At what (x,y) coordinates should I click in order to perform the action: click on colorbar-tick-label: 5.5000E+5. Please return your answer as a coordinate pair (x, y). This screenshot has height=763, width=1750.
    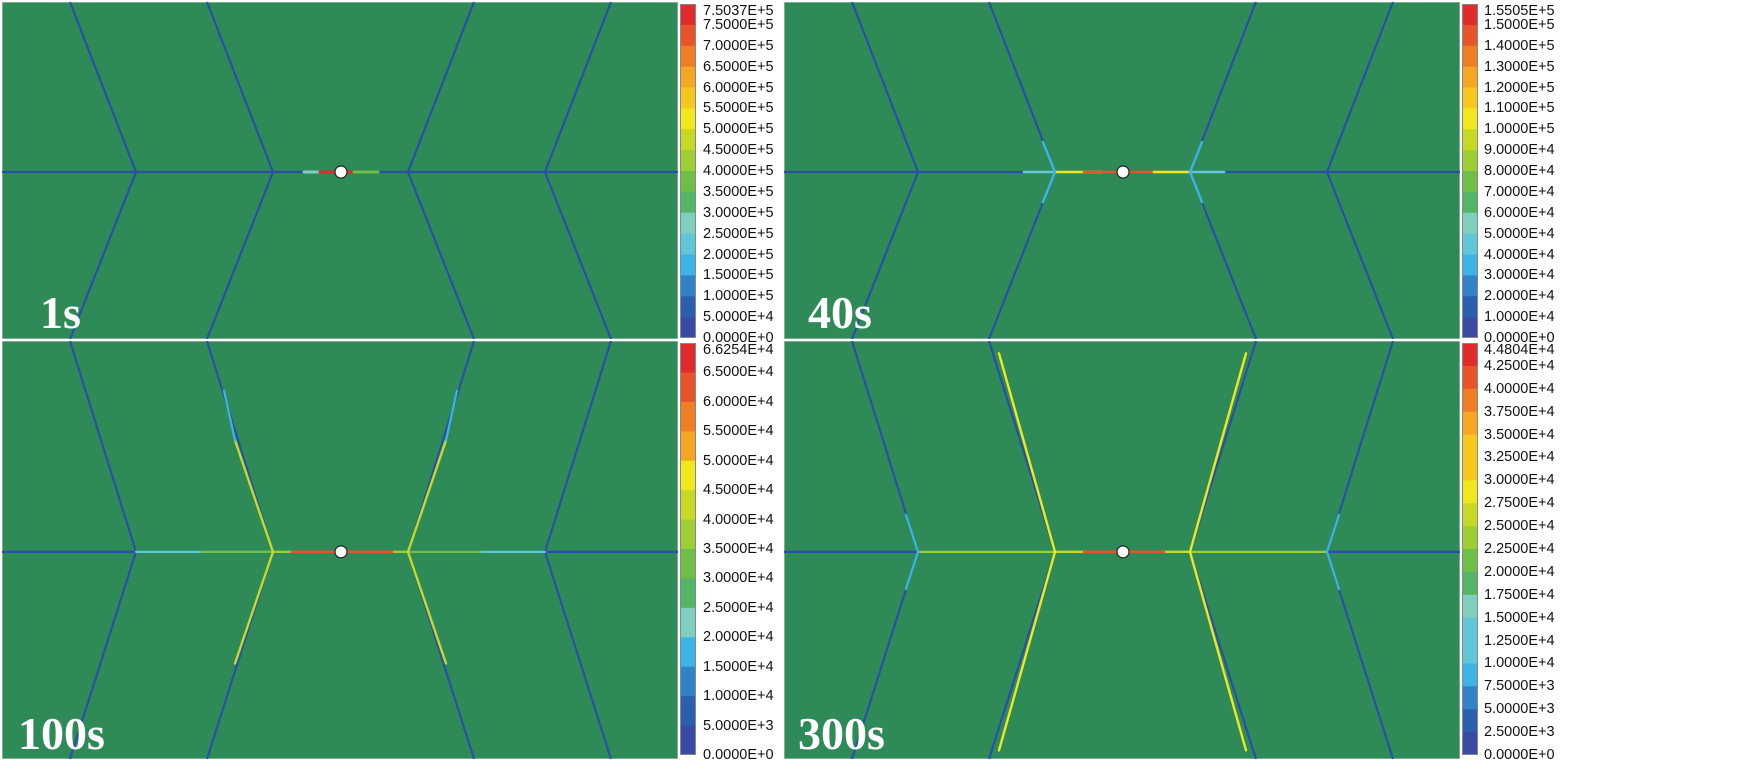
    Looking at the image, I should click on (738, 108).